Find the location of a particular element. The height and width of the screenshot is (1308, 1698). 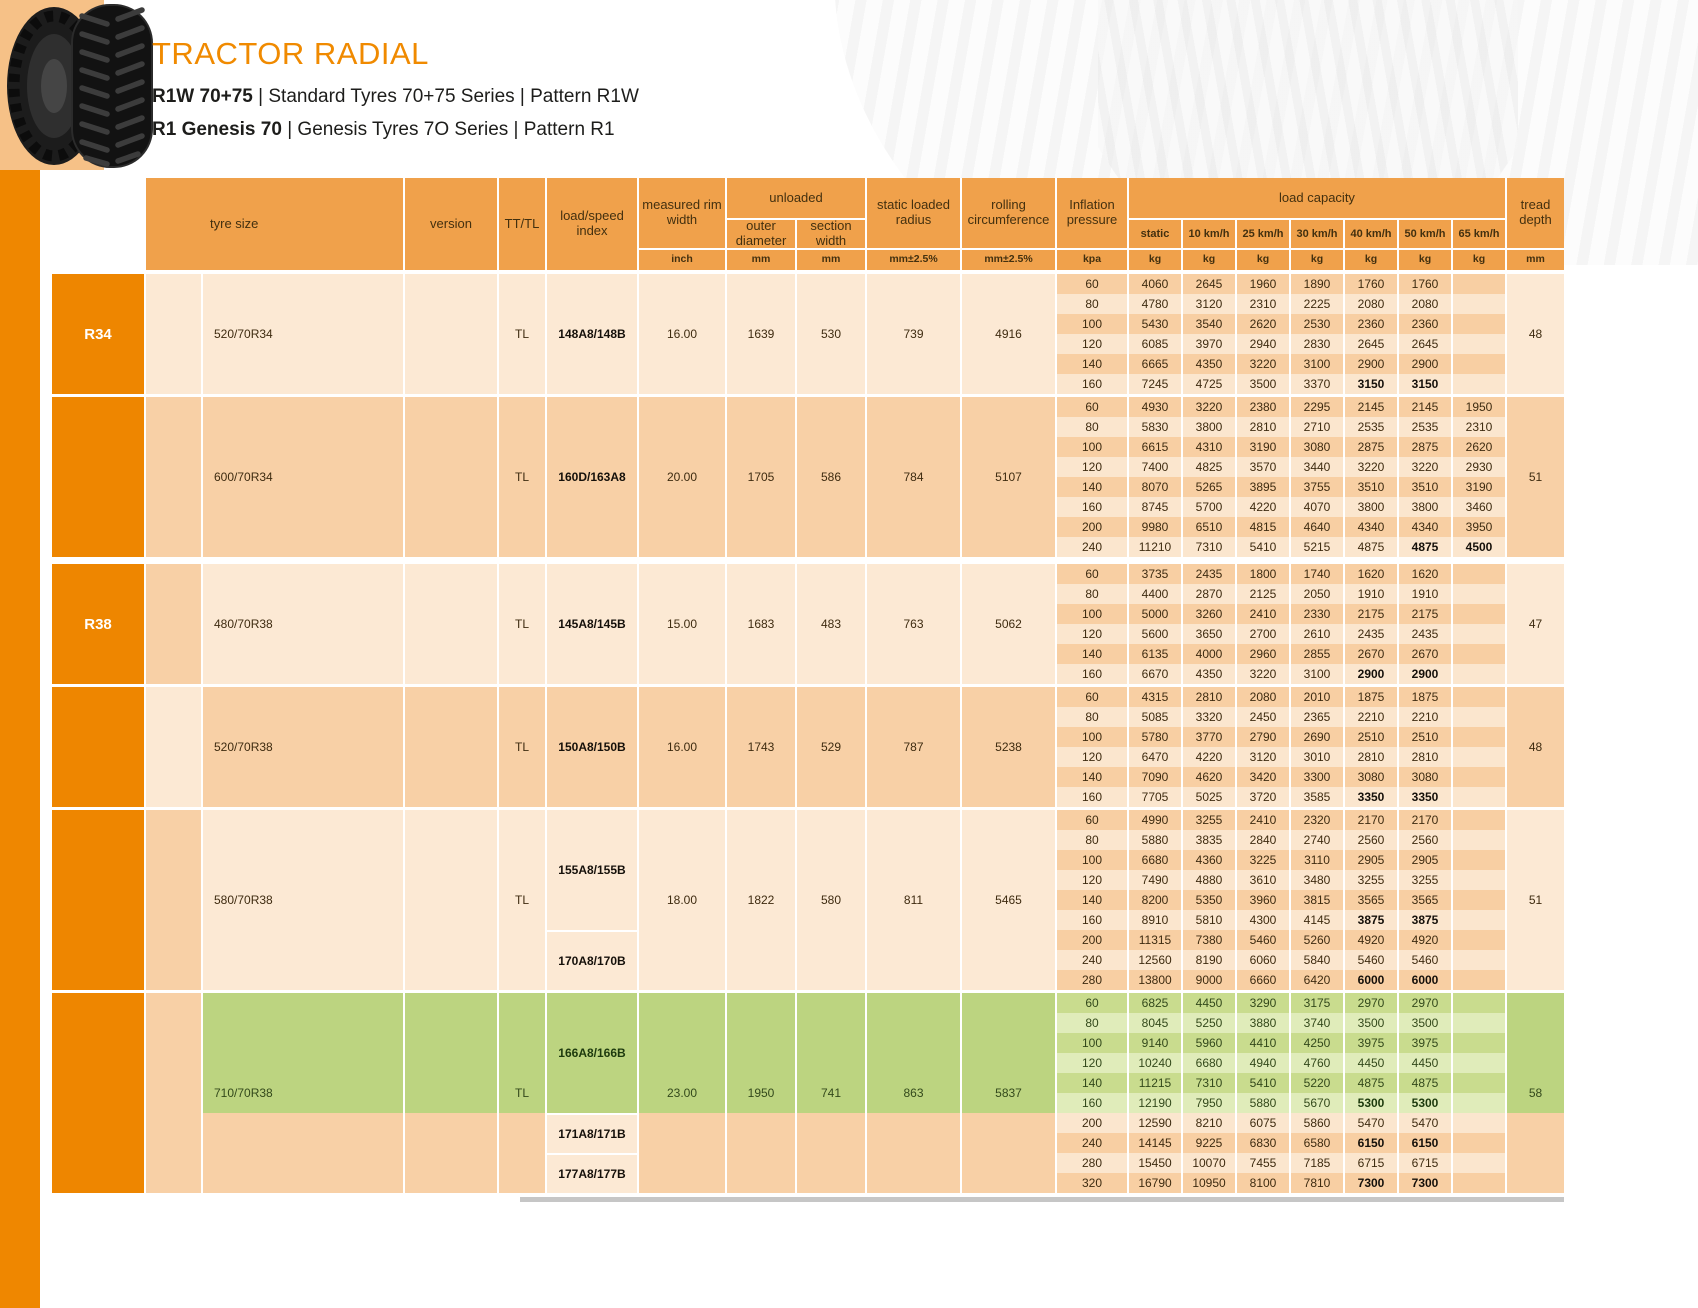

load-value-cell: 4410 is located at coordinates (1263, 1043).